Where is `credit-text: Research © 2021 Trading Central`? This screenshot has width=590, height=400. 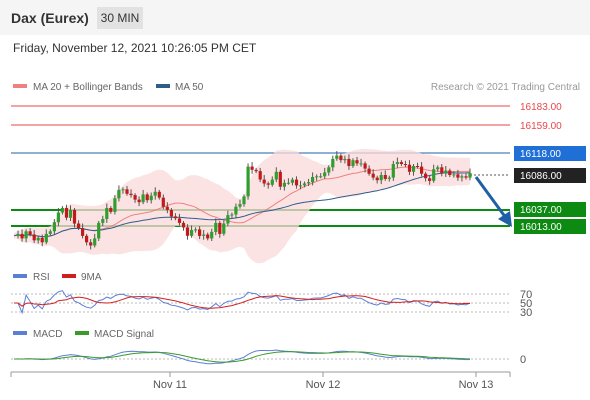 credit-text: Research © 2021 Trading Central is located at coordinates (505, 87).